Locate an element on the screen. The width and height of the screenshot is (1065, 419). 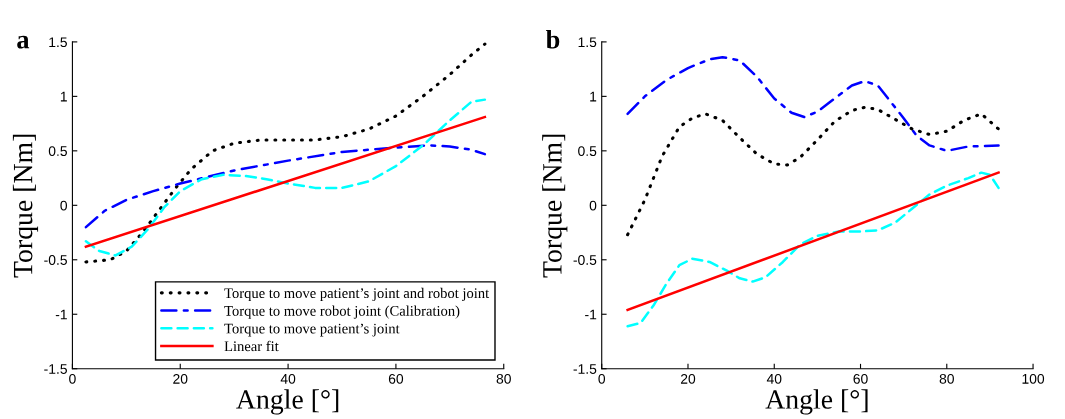
chart-title: b is located at coordinates (552, 39).